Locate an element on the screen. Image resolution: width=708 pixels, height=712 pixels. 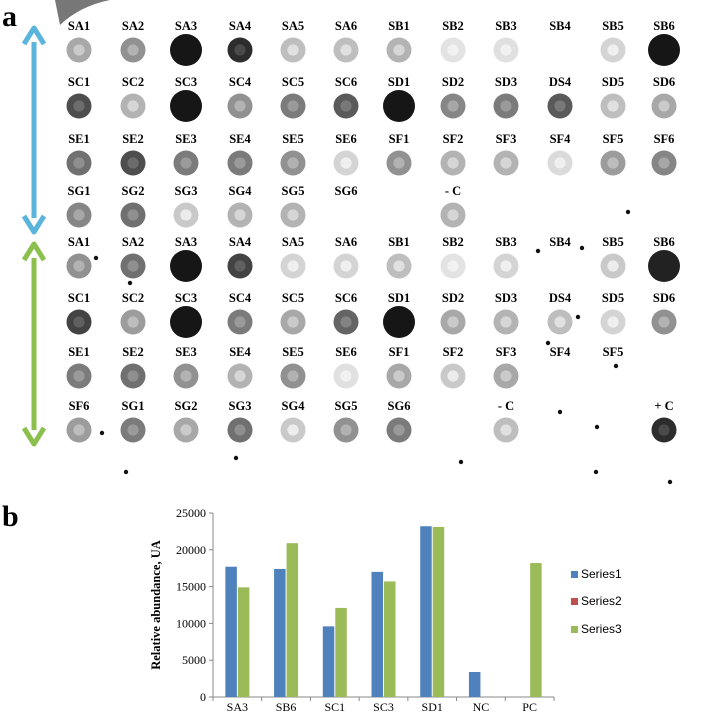
green-double-arrow is located at coordinates (34, 344).